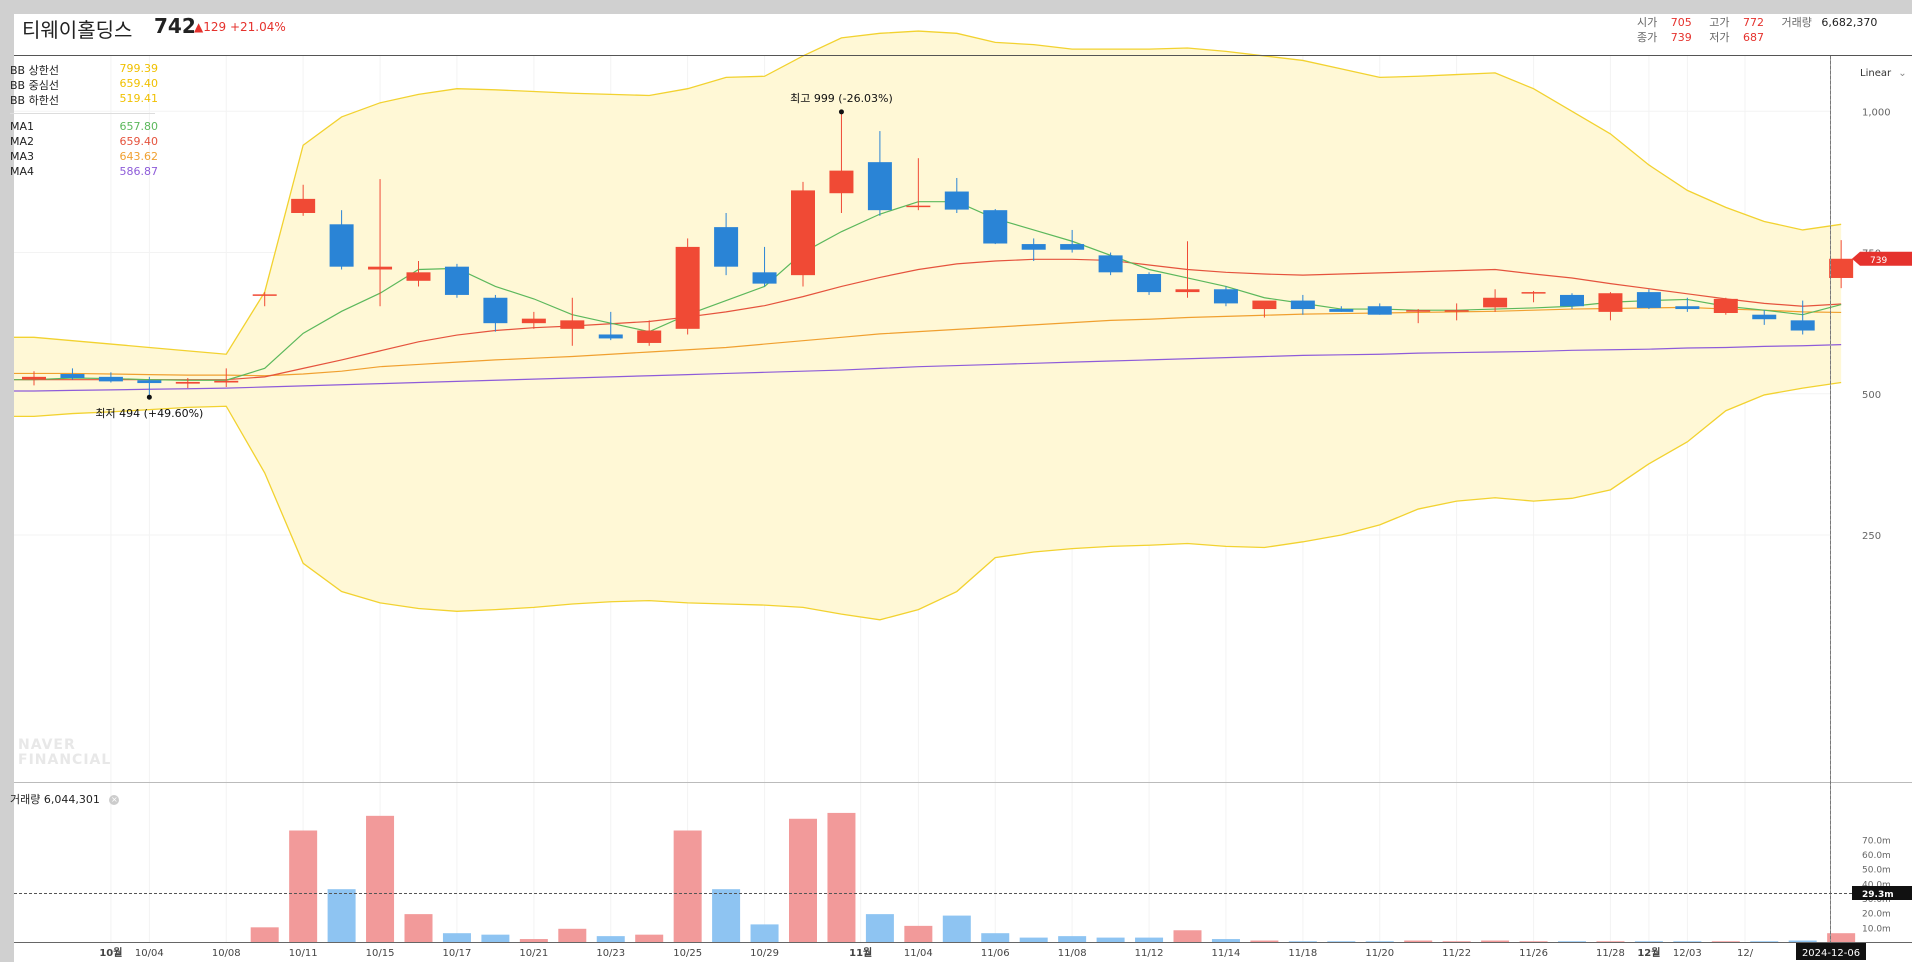 The width and height of the screenshot is (1912, 962). I want to click on naver-financial-logo: NAVER FINANCIAL, so click(64, 753).